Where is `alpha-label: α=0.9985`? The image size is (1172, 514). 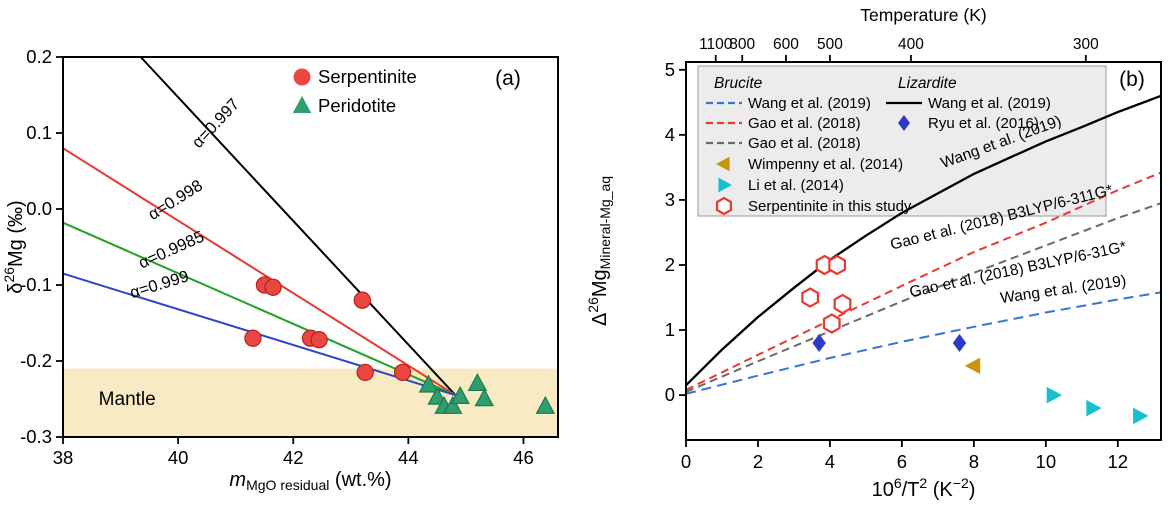 alpha-label: α=0.9985 is located at coordinates (171, 250).